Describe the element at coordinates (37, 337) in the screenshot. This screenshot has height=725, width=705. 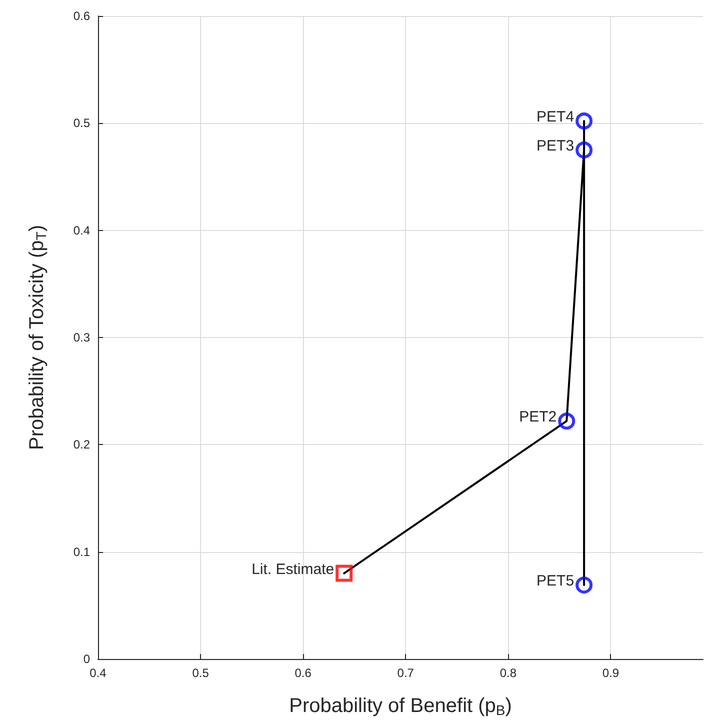
I see `y-axis-title: Probability of Toxicity (pT)` at that location.